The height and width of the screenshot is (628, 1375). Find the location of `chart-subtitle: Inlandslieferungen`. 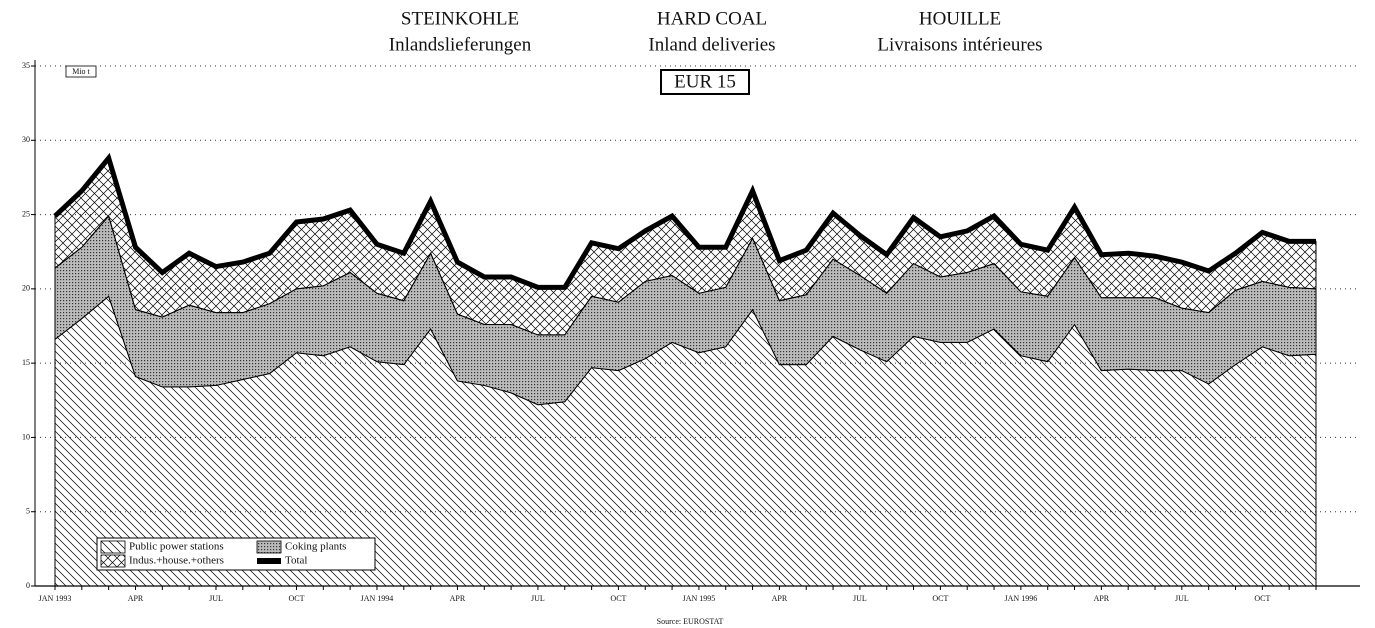

chart-subtitle: Inlandslieferungen is located at coordinates (460, 44).